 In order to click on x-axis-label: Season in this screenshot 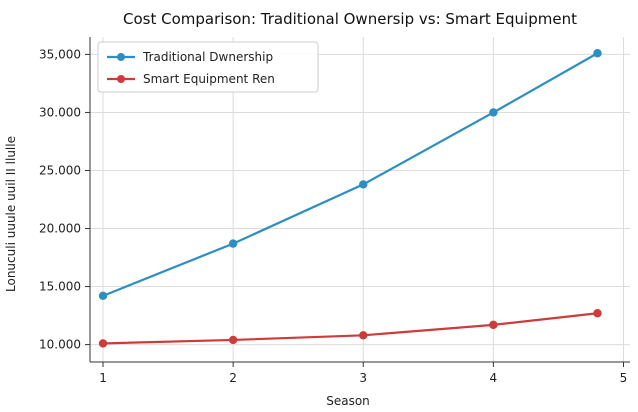, I will do `click(348, 401)`.